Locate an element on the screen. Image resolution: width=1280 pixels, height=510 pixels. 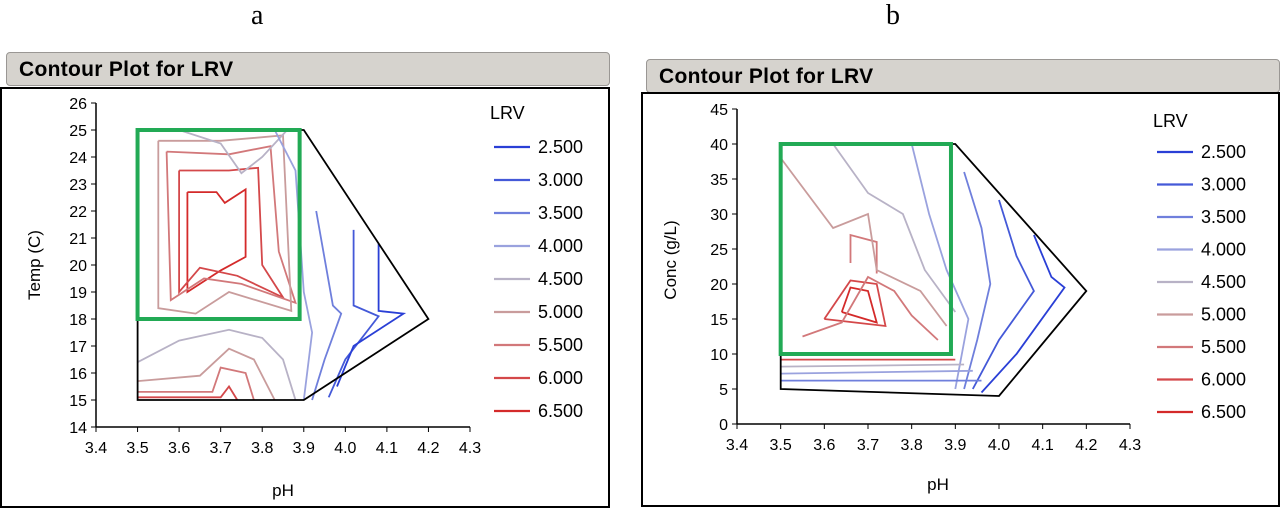
panel-b-x-tick-label: 3.4 is located at coordinates (737, 445).